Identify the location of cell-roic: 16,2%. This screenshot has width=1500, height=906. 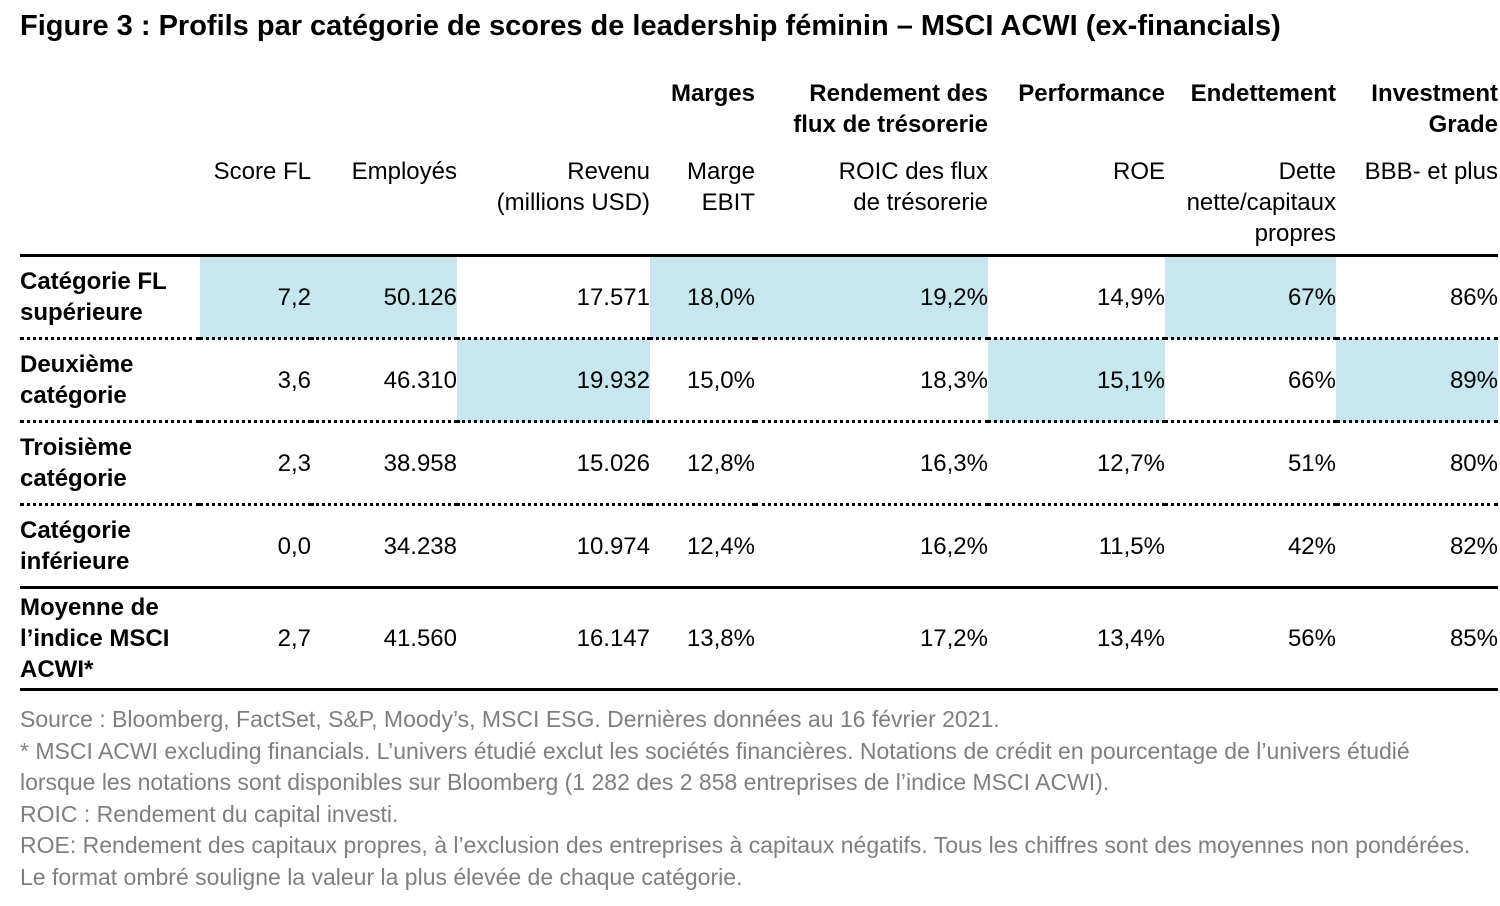
(953, 546).